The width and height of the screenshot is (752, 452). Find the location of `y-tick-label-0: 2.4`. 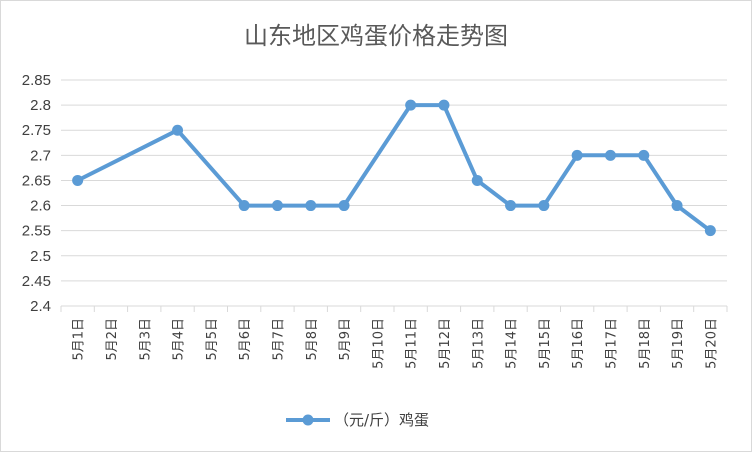

y-tick-label-0: 2.4 is located at coordinates (40, 306).